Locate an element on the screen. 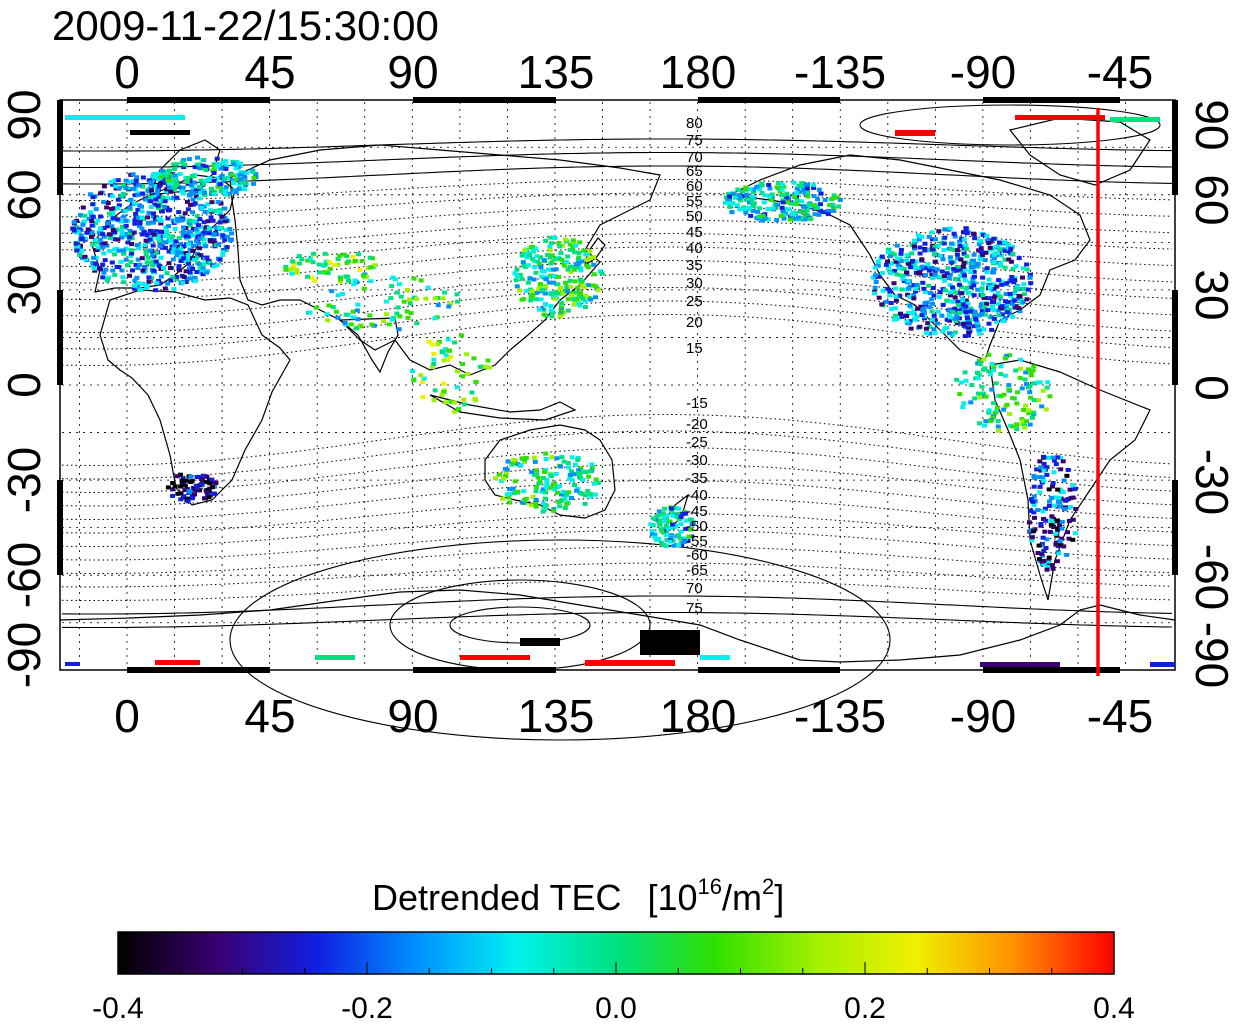 This screenshot has width=1240, height=1024. top-tick-135: 135 is located at coordinates (556, 72).